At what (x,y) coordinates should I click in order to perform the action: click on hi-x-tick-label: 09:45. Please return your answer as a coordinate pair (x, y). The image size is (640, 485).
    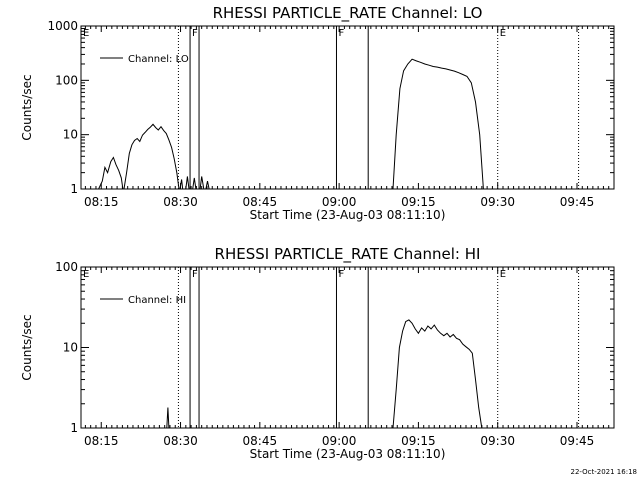
    Looking at the image, I should click on (577, 441).